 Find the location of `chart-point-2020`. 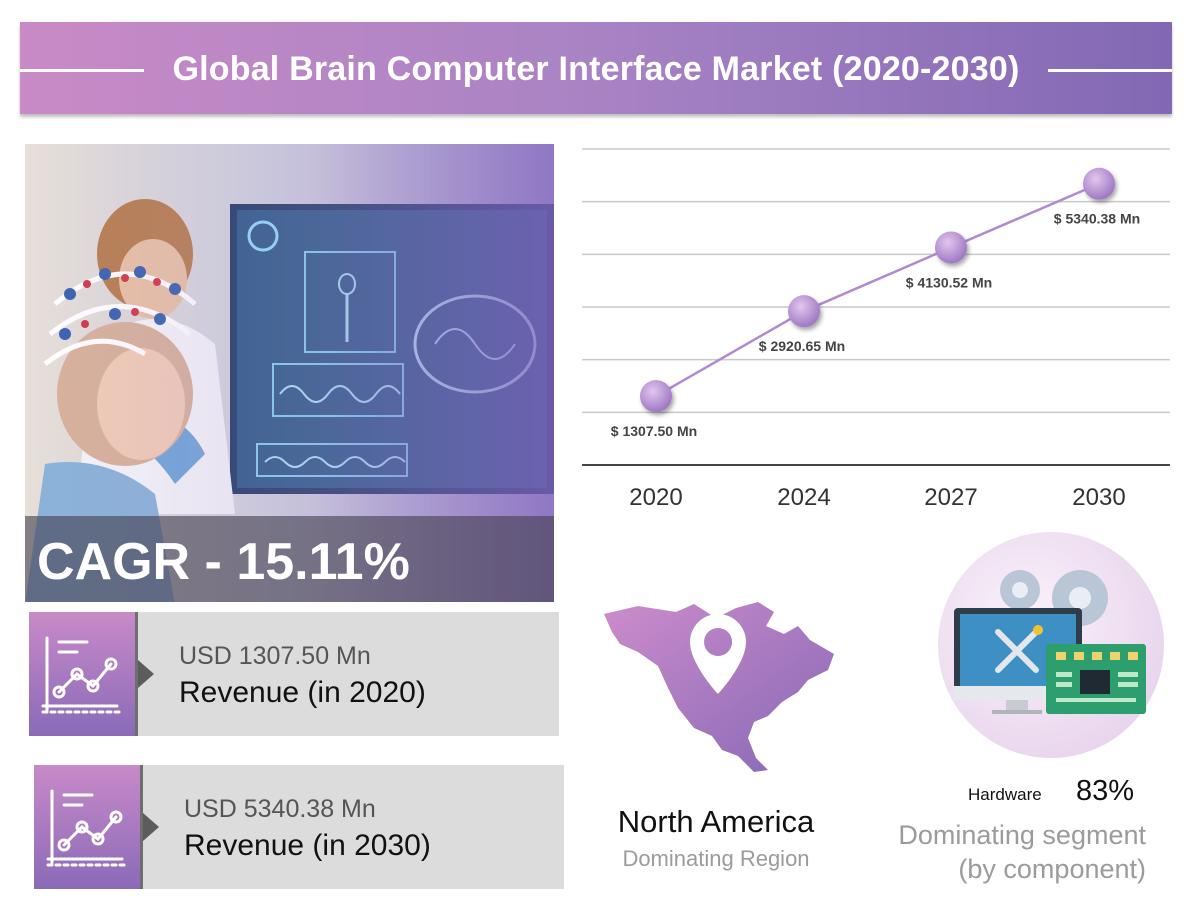

chart-point-2020 is located at coordinates (656, 396).